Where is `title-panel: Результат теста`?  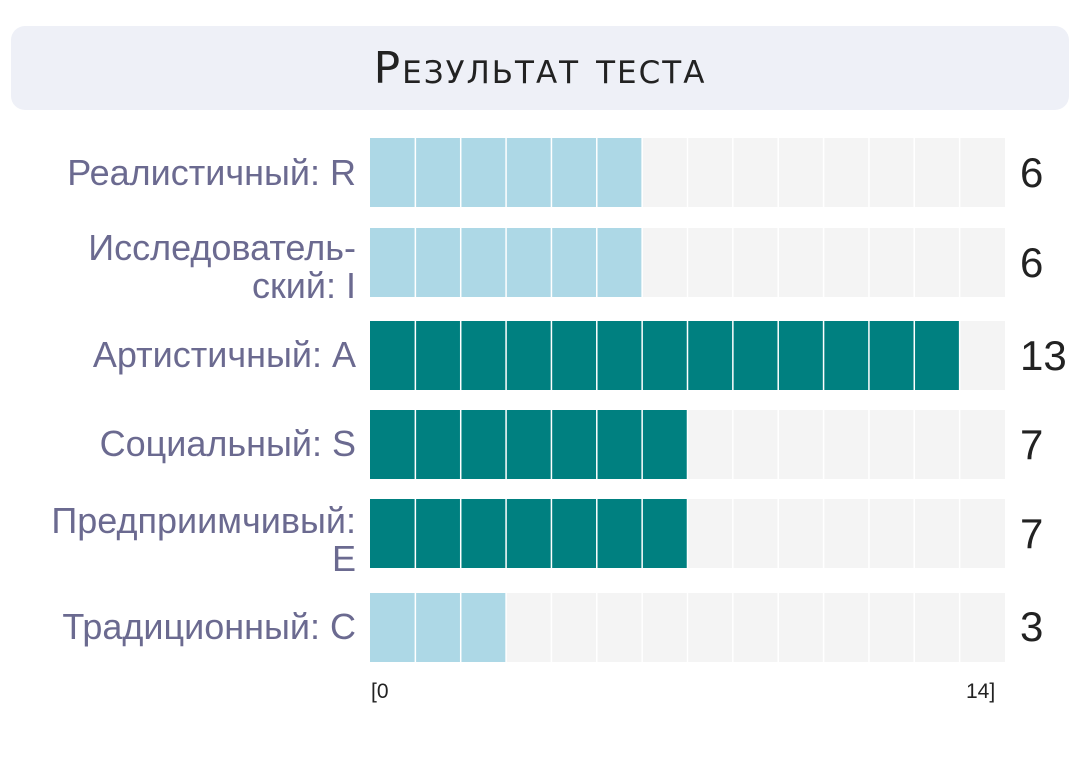
title-panel: Результат теста is located at coordinates (540, 68).